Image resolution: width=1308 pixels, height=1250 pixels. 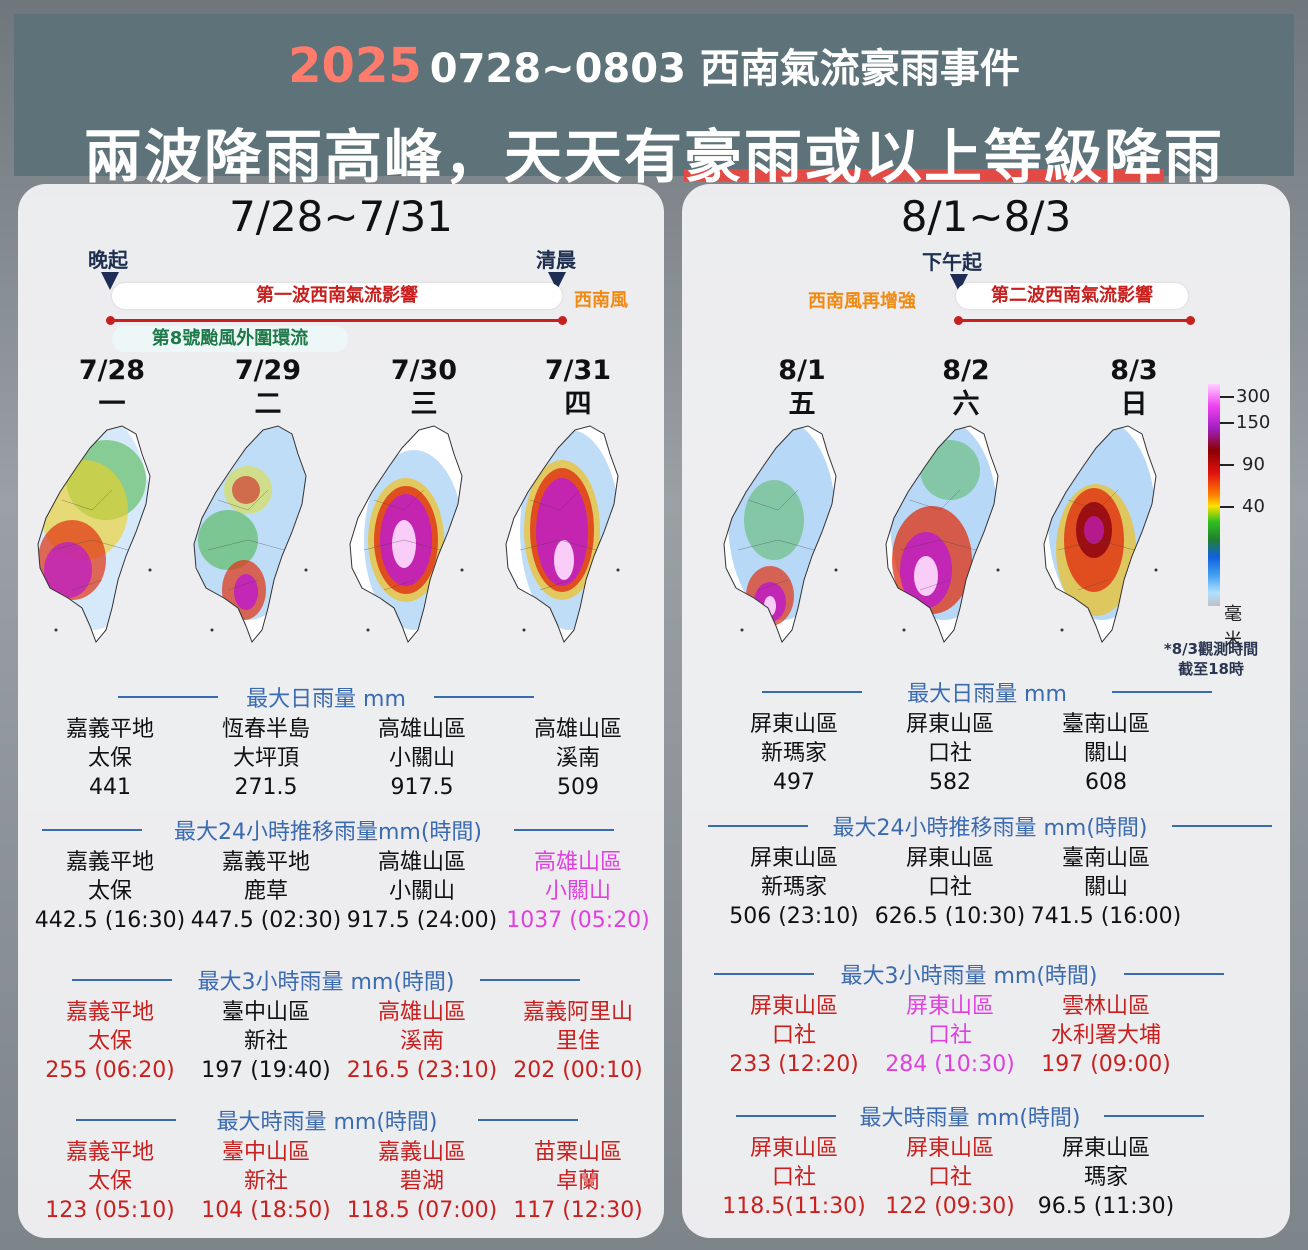 What do you see at coordinates (578, 404) in the screenshot?
I see `day-weekday: 四` at bounding box center [578, 404].